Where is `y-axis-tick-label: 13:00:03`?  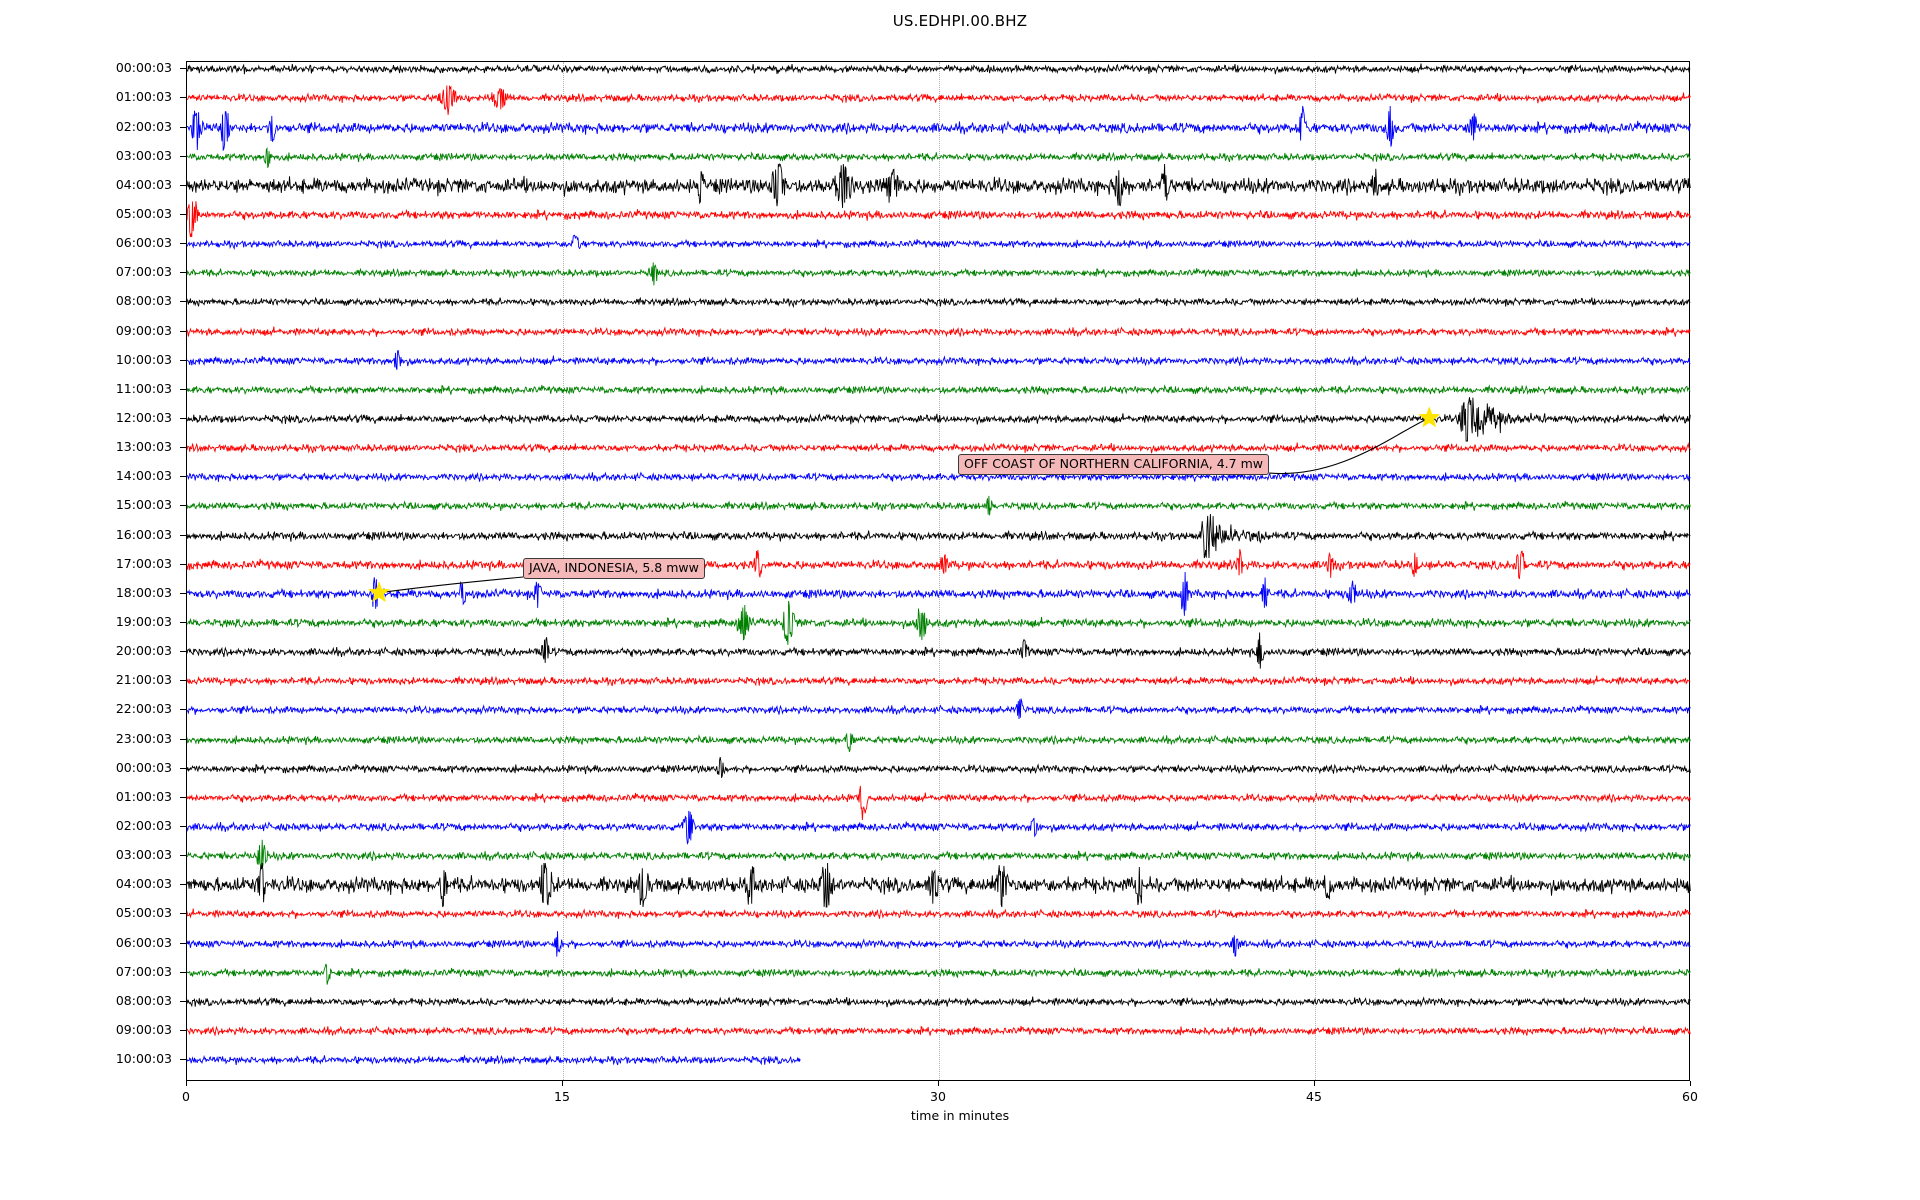
y-axis-tick-label: 13:00:03 is located at coordinates (143, 447).